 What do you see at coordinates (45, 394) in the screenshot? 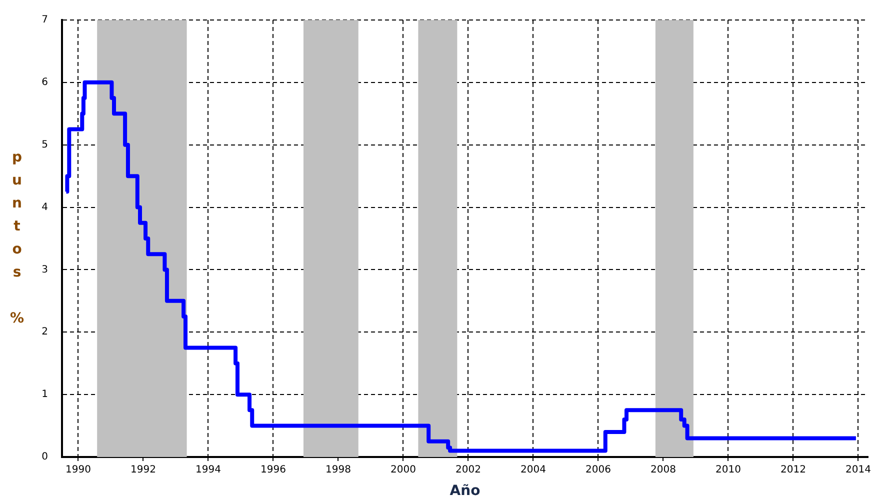
I see `y-tick-label: 1` at bounding box center [45, 394].